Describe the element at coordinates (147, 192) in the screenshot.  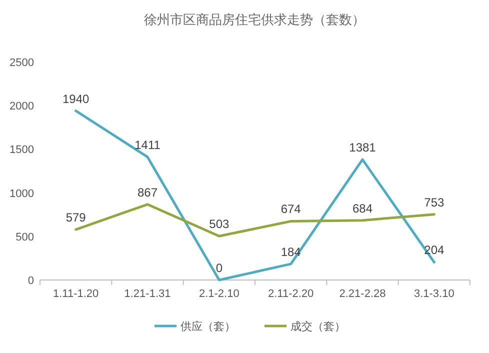
I see `data-label: 867` at that location.